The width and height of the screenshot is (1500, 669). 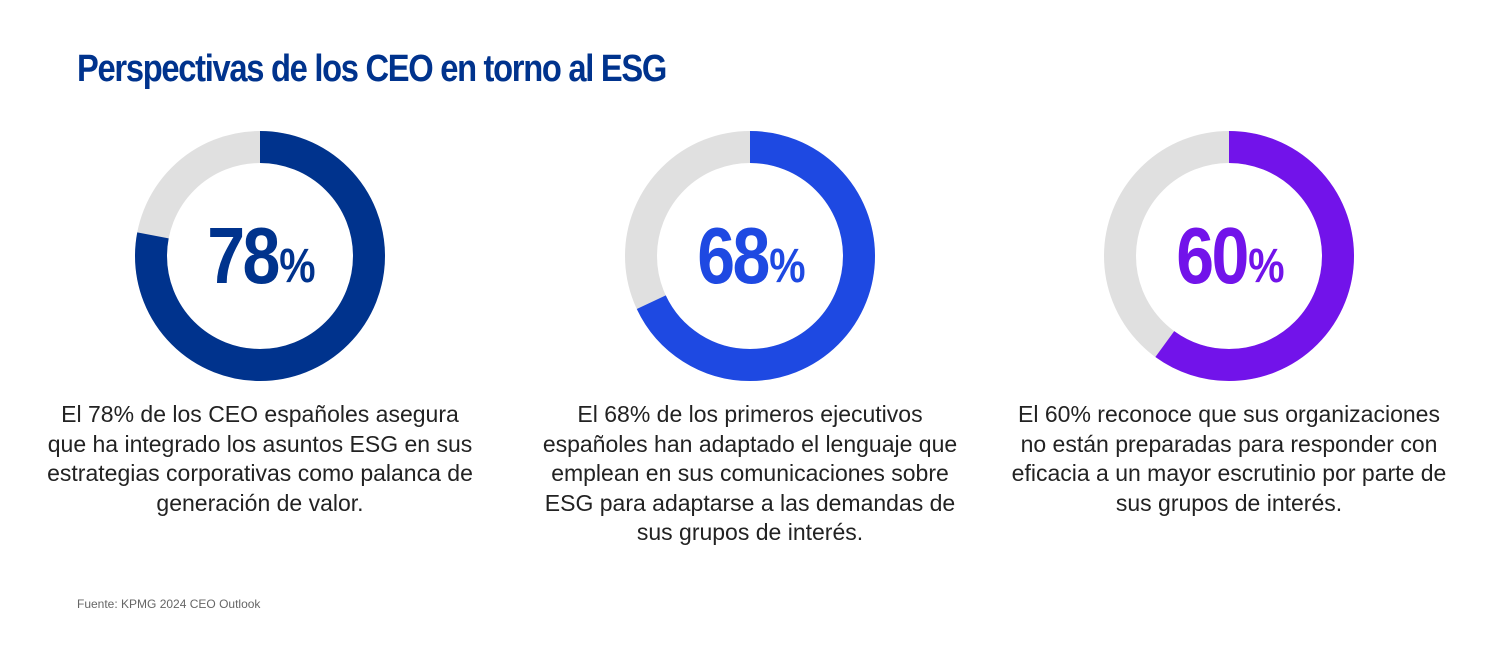 I want to click on page-title: Perspectivas de los CEO en torno al ESG, so click(x=372, y=69).